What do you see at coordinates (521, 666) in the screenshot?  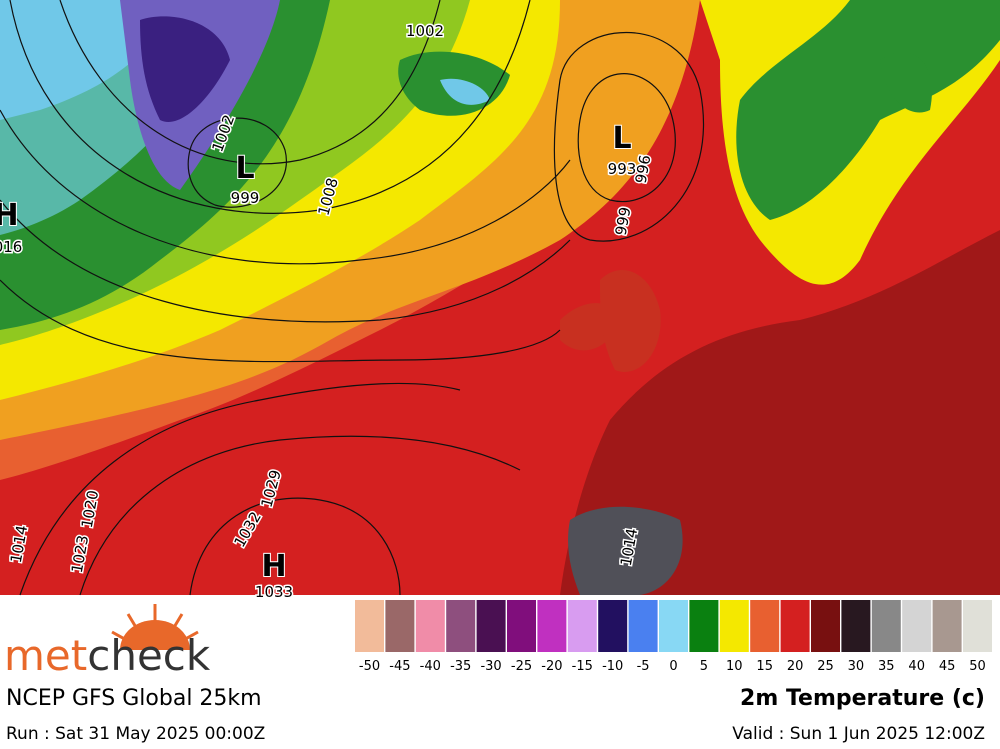 I see `legend-label: -25` at bounding box center [521, 666].